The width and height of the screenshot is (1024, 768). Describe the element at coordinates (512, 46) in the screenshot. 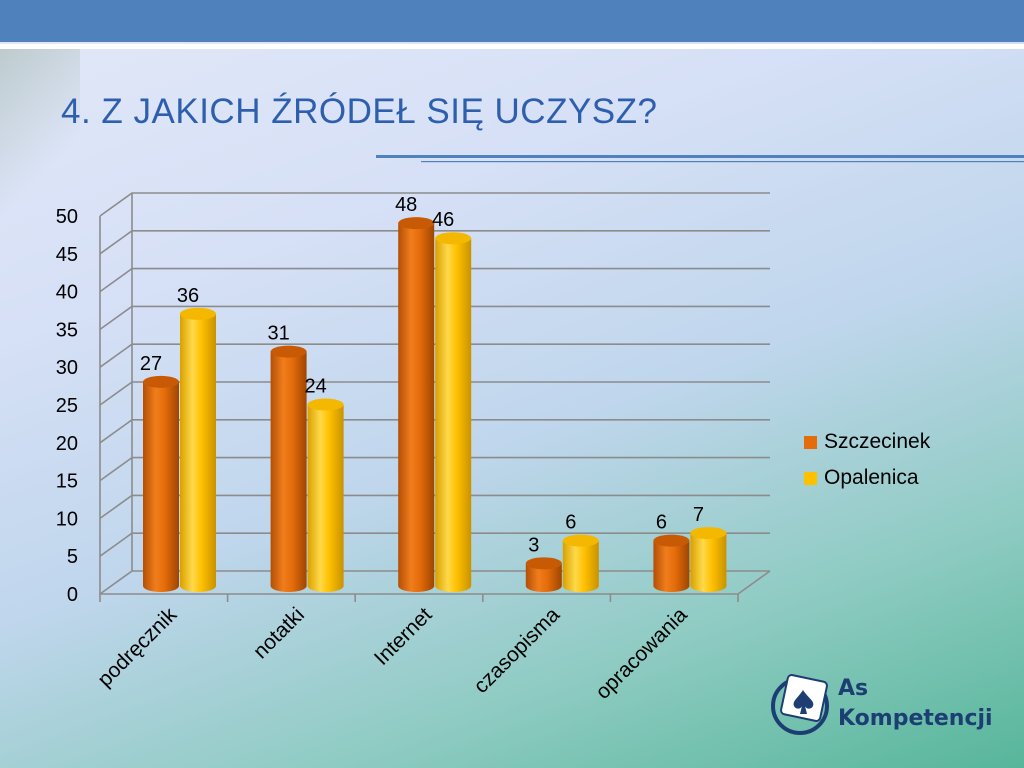

I see `header-divider` at that location.